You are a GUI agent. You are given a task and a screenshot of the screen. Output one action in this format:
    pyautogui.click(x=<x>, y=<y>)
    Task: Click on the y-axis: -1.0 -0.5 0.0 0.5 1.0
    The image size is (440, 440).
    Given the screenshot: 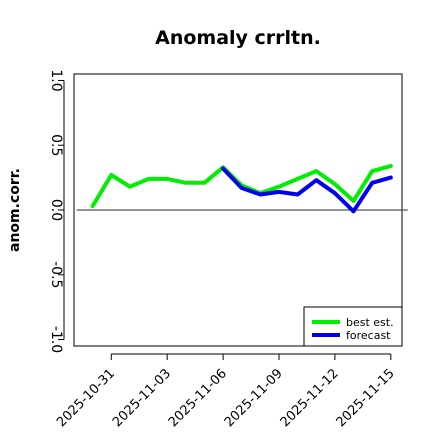 What is the action you would take?
    pyautogui.click(x=56, y=211)
    